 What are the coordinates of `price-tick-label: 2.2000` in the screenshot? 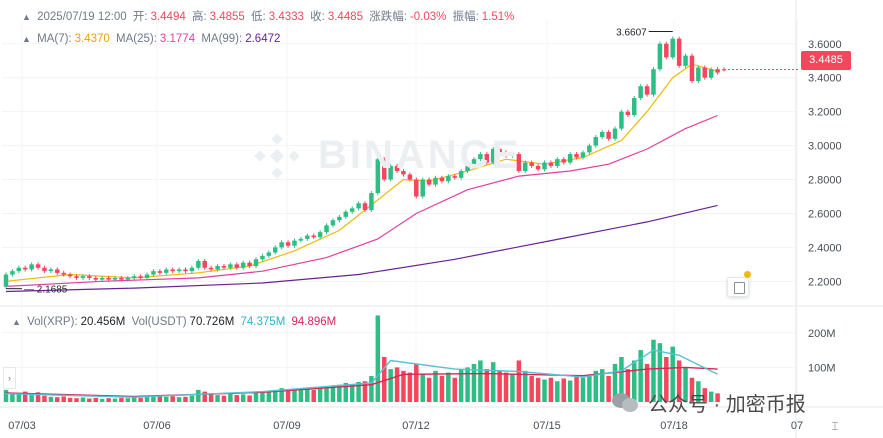 It's located at (825, 282).